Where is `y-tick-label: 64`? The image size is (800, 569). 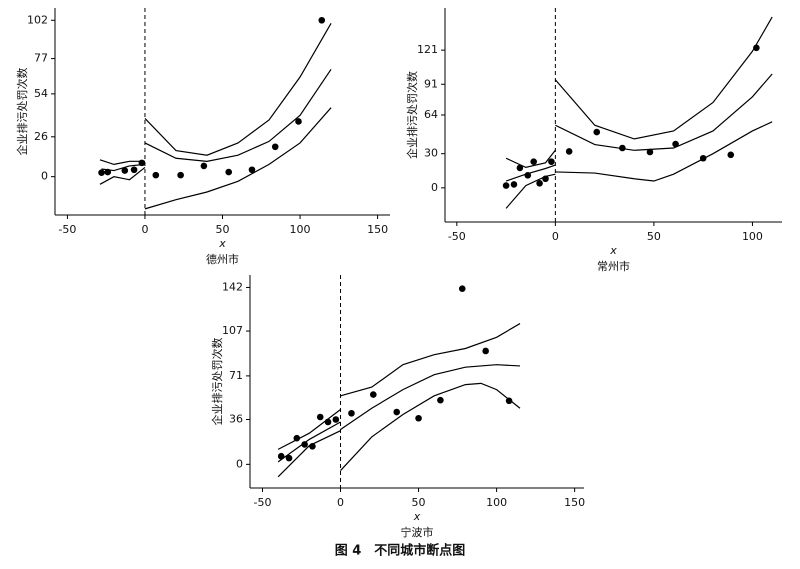
y-tick-label: 64 is located at coordinates (431, 114).